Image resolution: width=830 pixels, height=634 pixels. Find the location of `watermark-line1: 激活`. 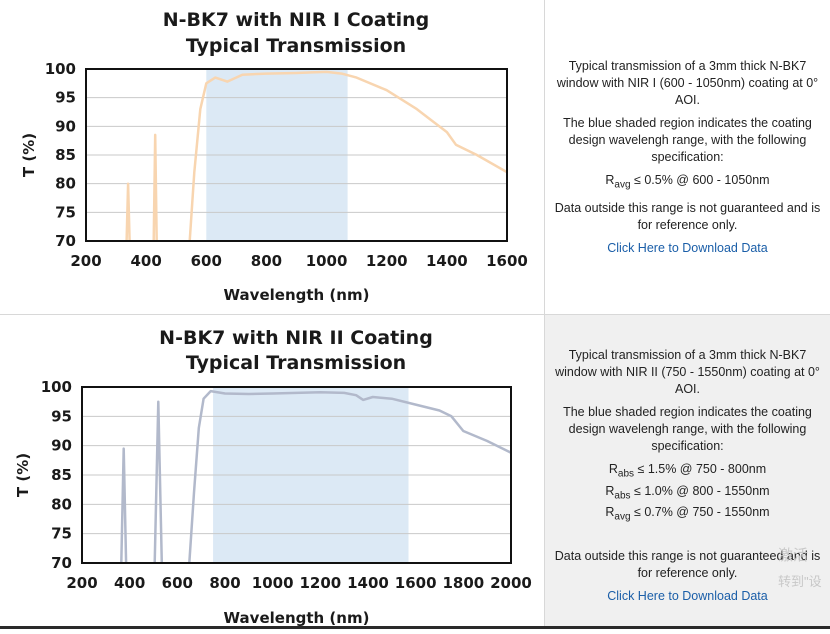

watermark-line1: 激活 is located at coordinates (793, 555).